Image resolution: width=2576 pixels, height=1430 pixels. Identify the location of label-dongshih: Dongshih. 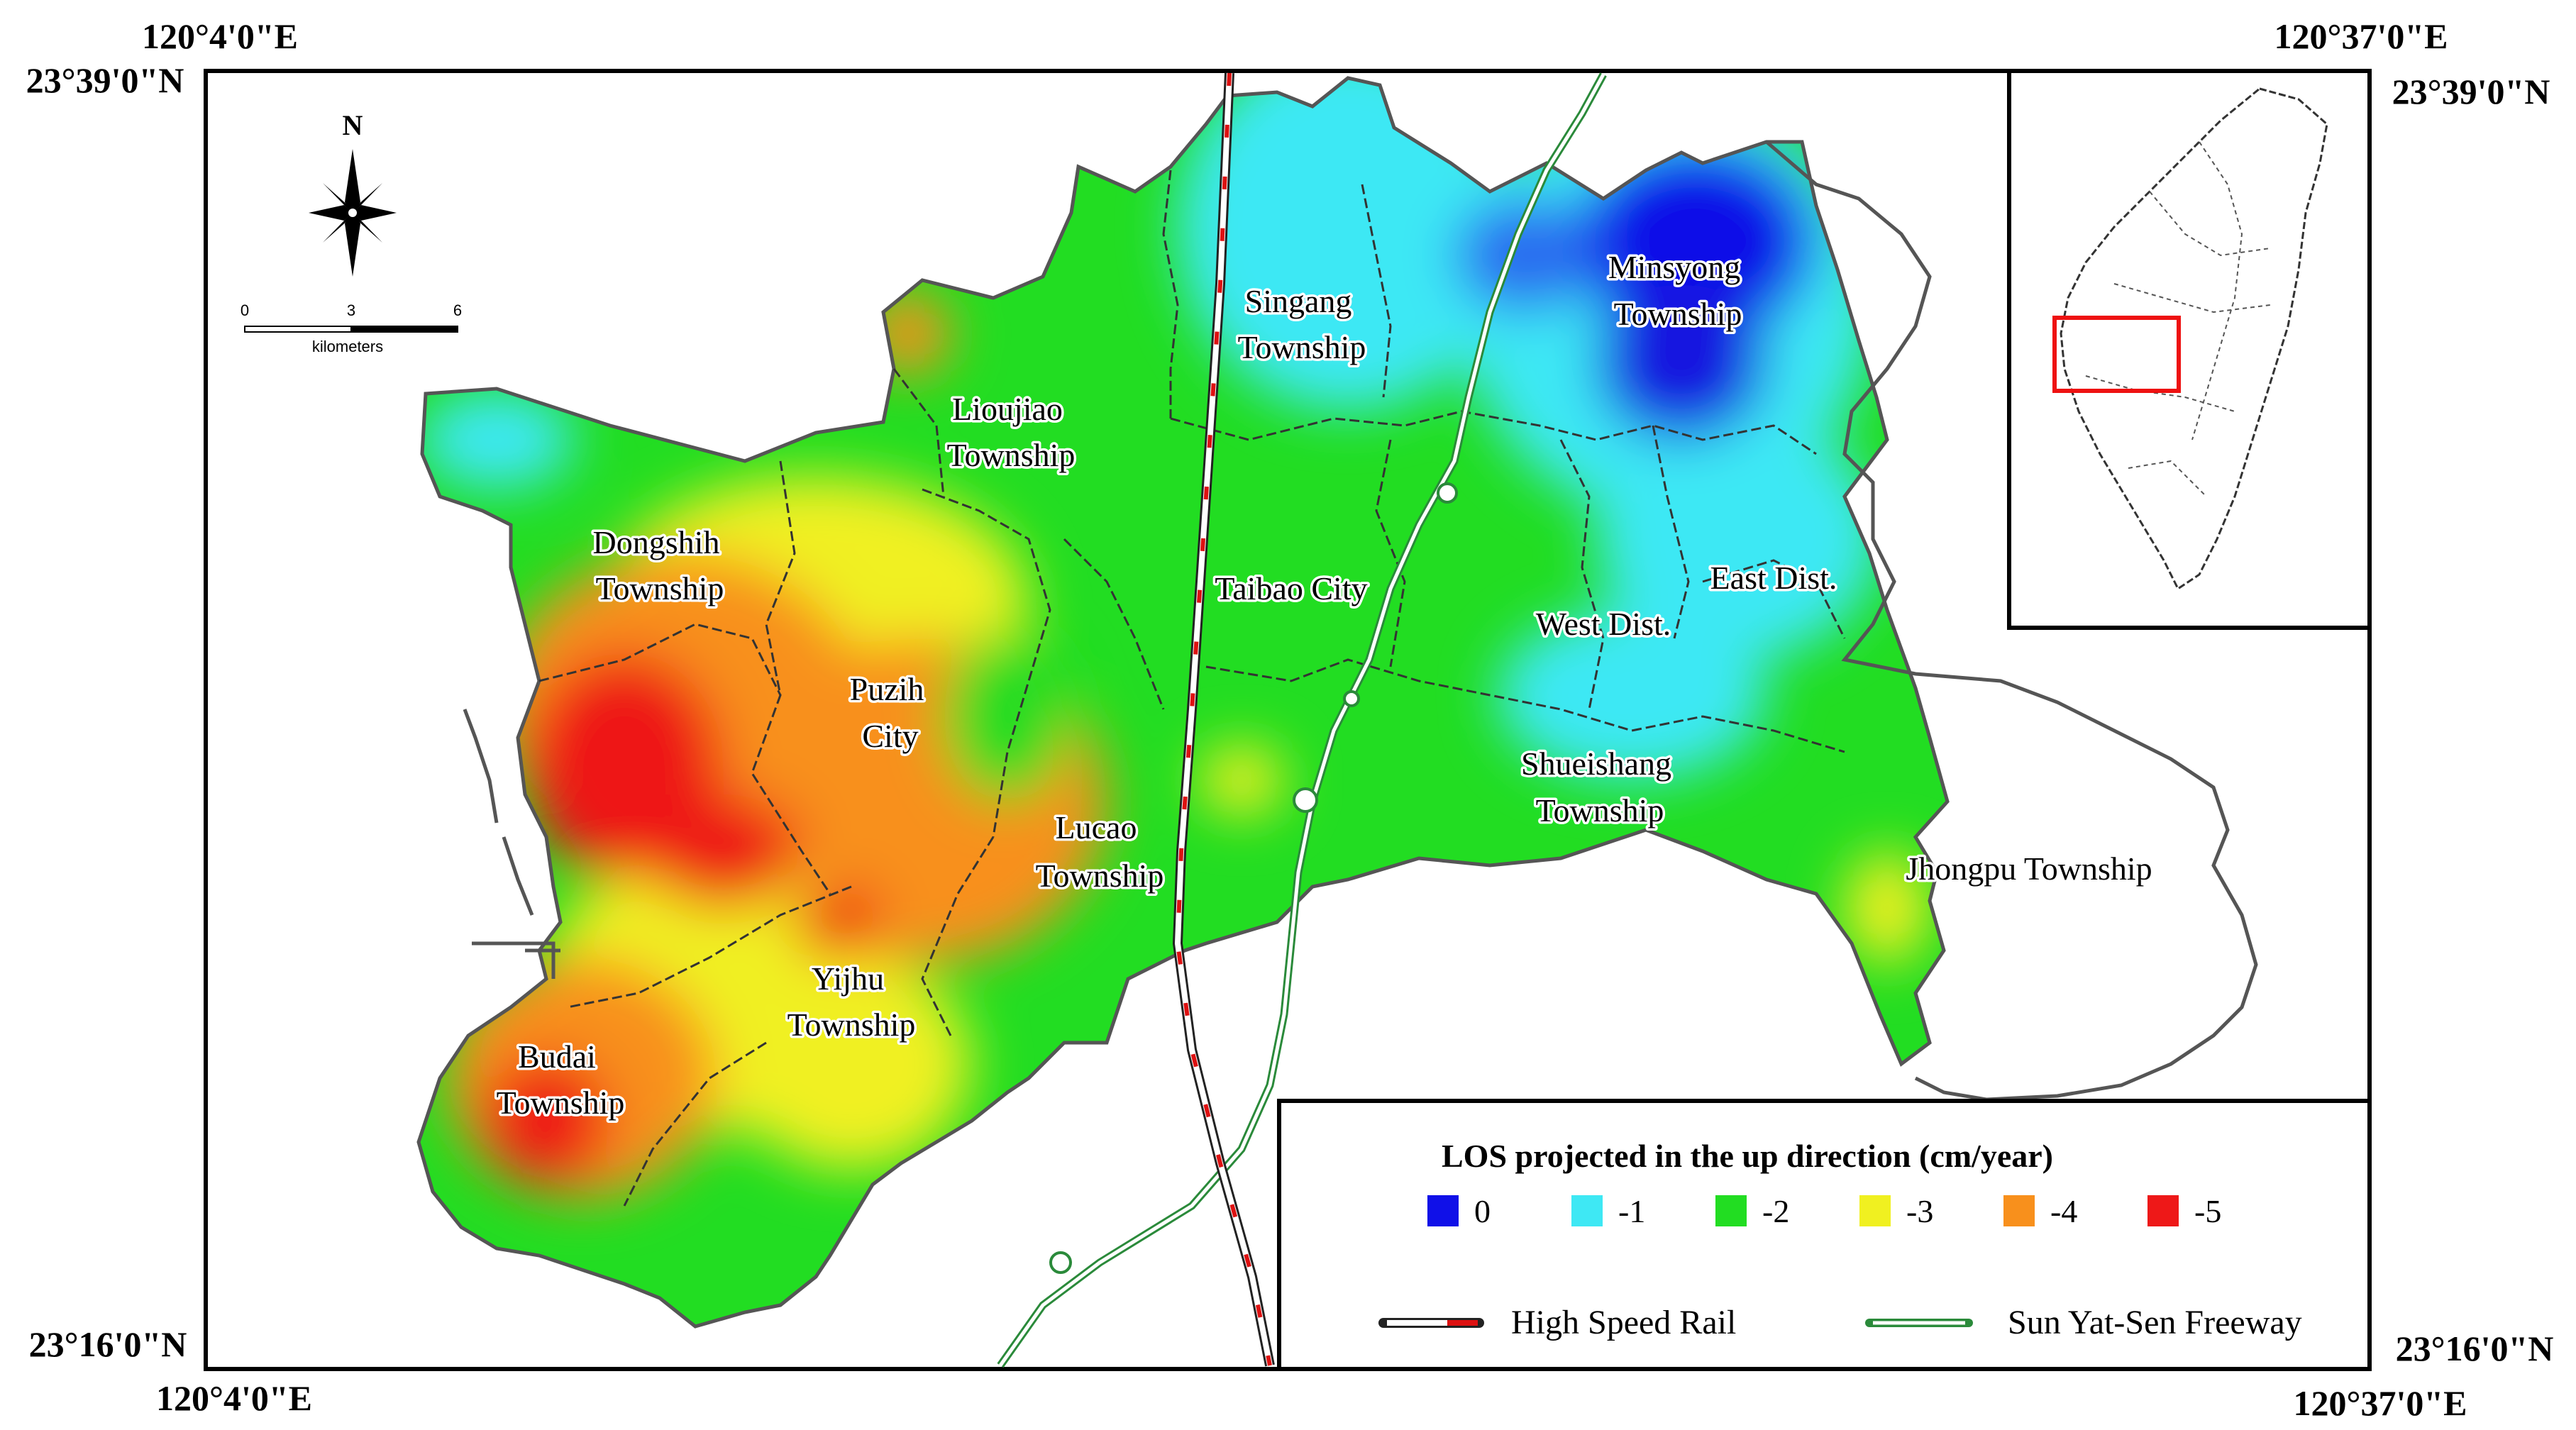
(656, 542).